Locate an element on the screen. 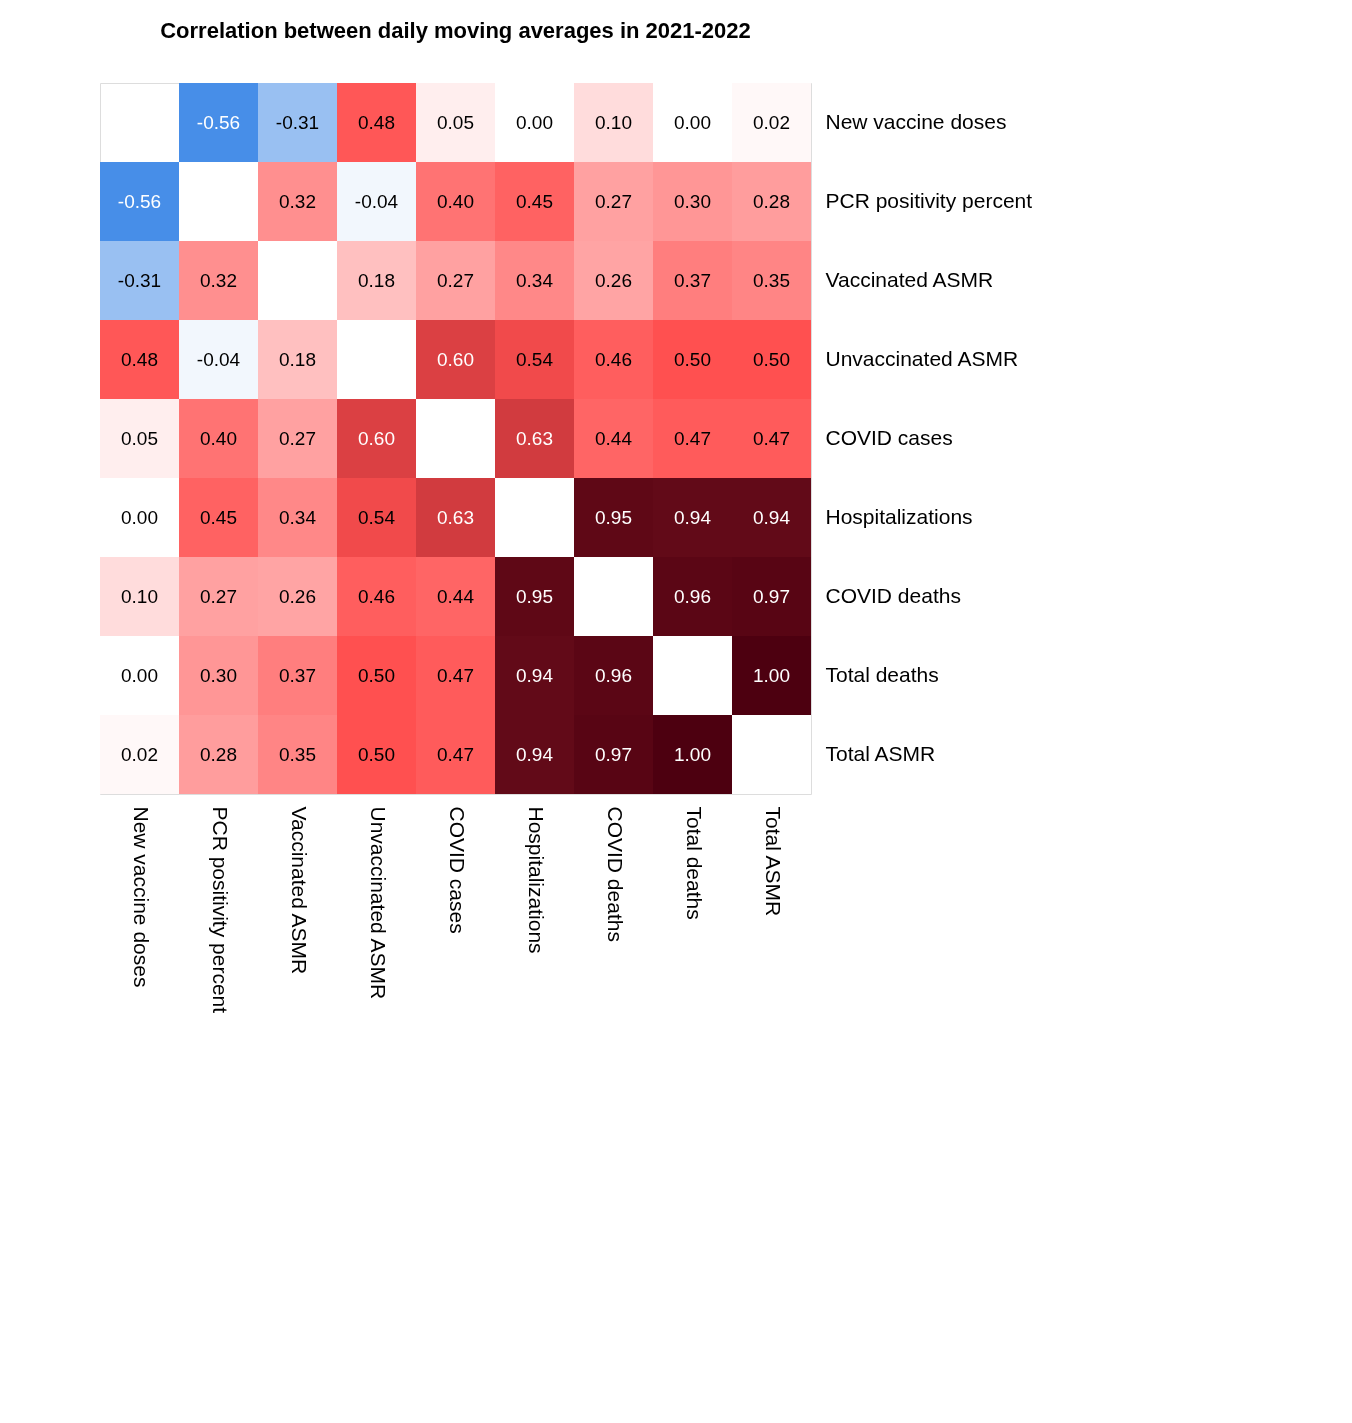 Image resolution: width=1352 pixels, height=1423 pixels. x-tick-label: New vaccine doses is located at coordinates (141, 897).